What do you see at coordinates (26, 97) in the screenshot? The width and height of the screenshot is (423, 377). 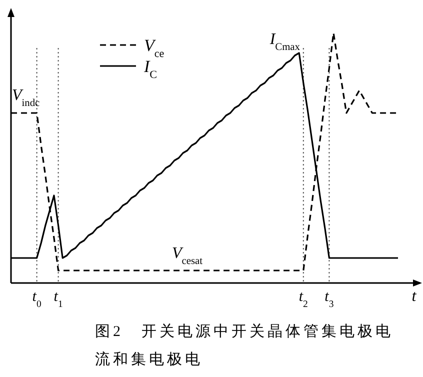 I see `annotation: V$_{indc}$` at bounding box center [26, 97].